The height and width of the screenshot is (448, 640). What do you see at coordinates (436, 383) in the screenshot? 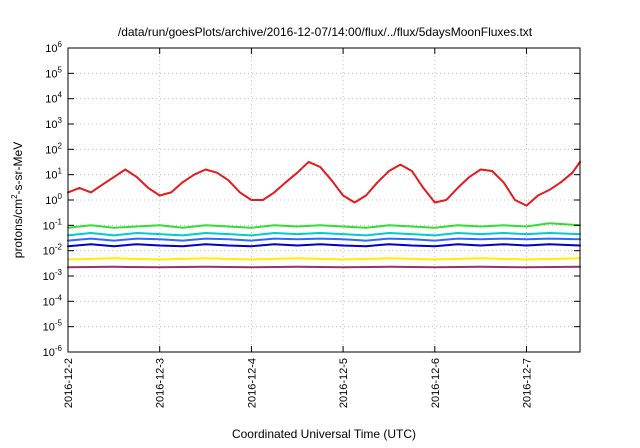
I see `x-tick-label: 2016-12-6` at bounding box center [436, 383].